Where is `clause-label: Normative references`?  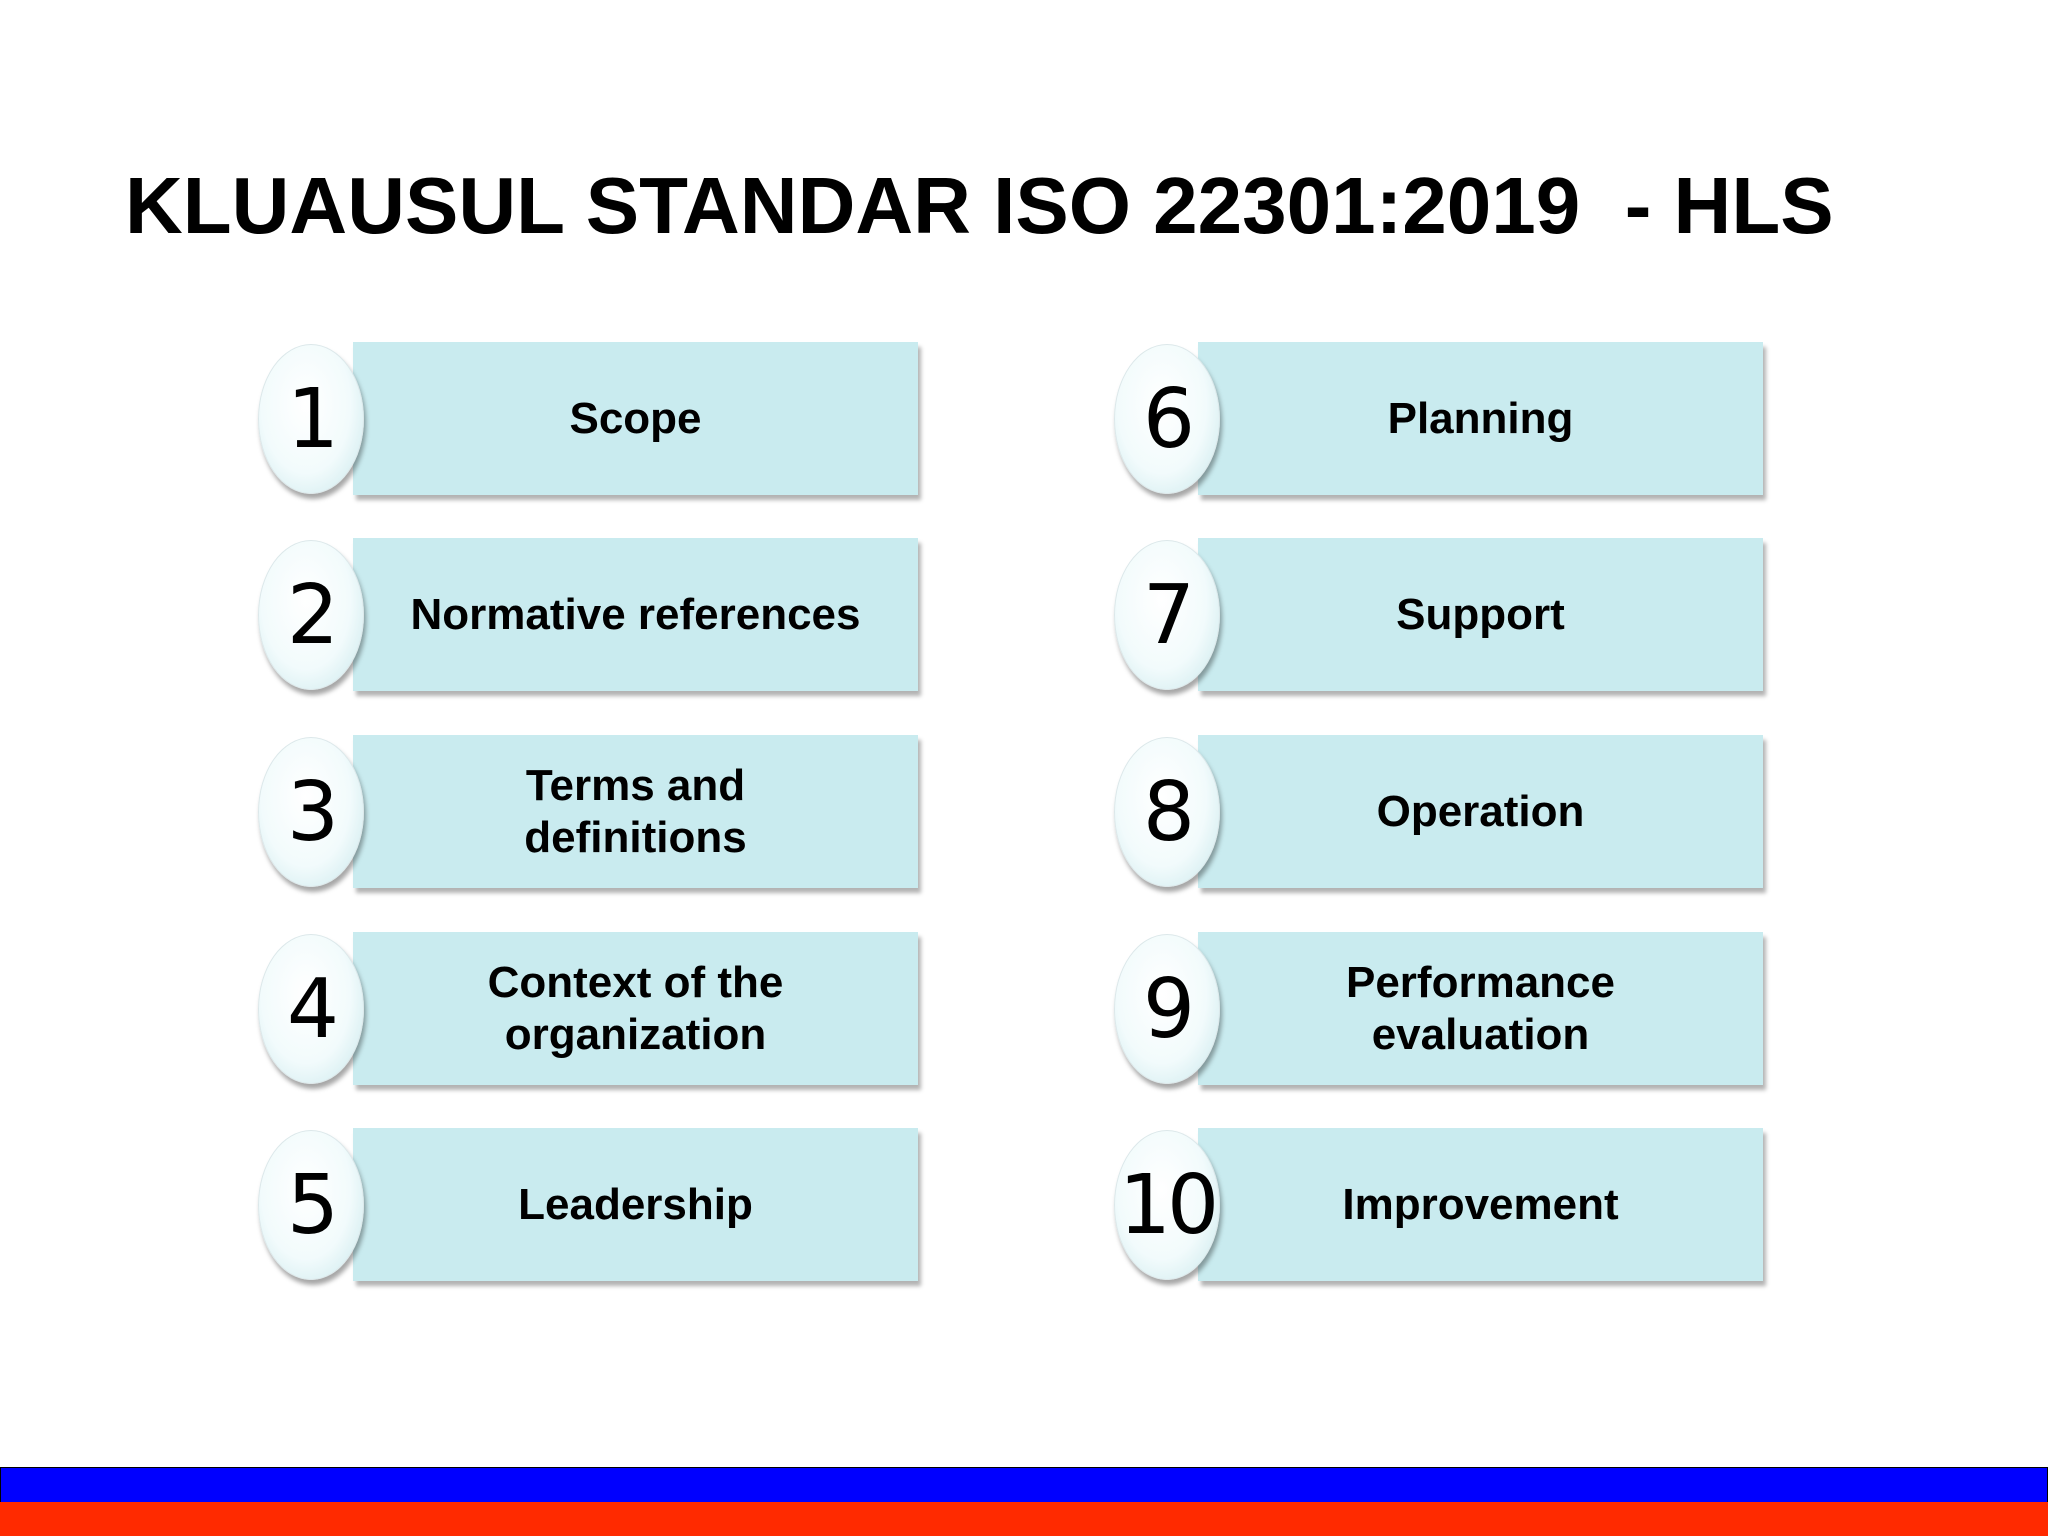
clause-label: Normative references is located at coordinates (635, 614).